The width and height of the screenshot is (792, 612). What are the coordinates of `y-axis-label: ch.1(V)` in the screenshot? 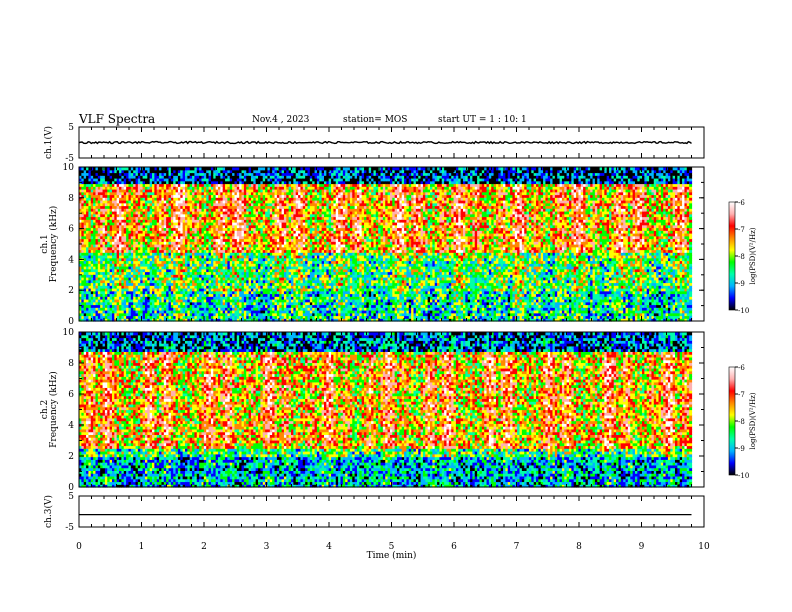 It's located at (48, 142).